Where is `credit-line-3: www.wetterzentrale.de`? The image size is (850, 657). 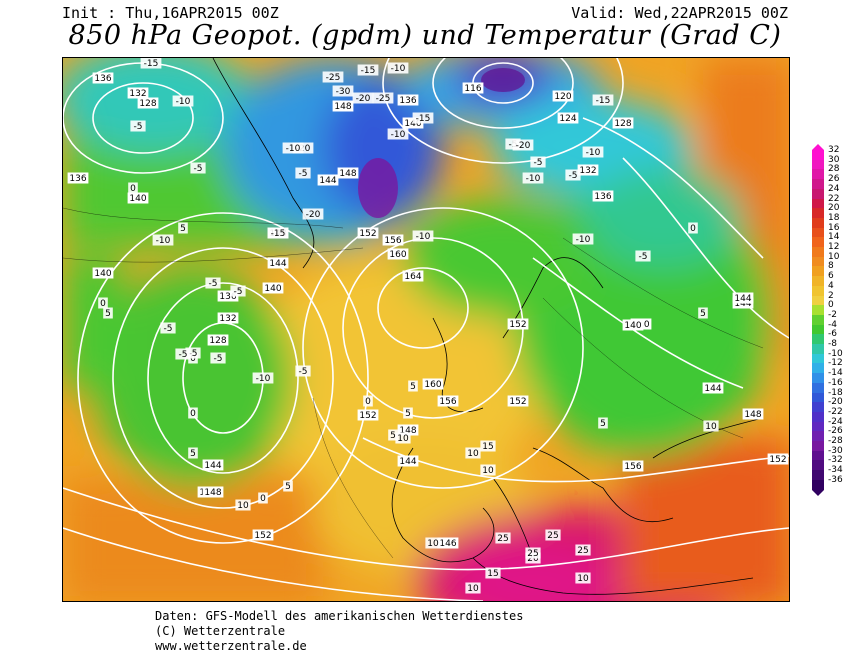 credit-line-3: www.wetterzentrale.de is located at coordinates (231, 646).